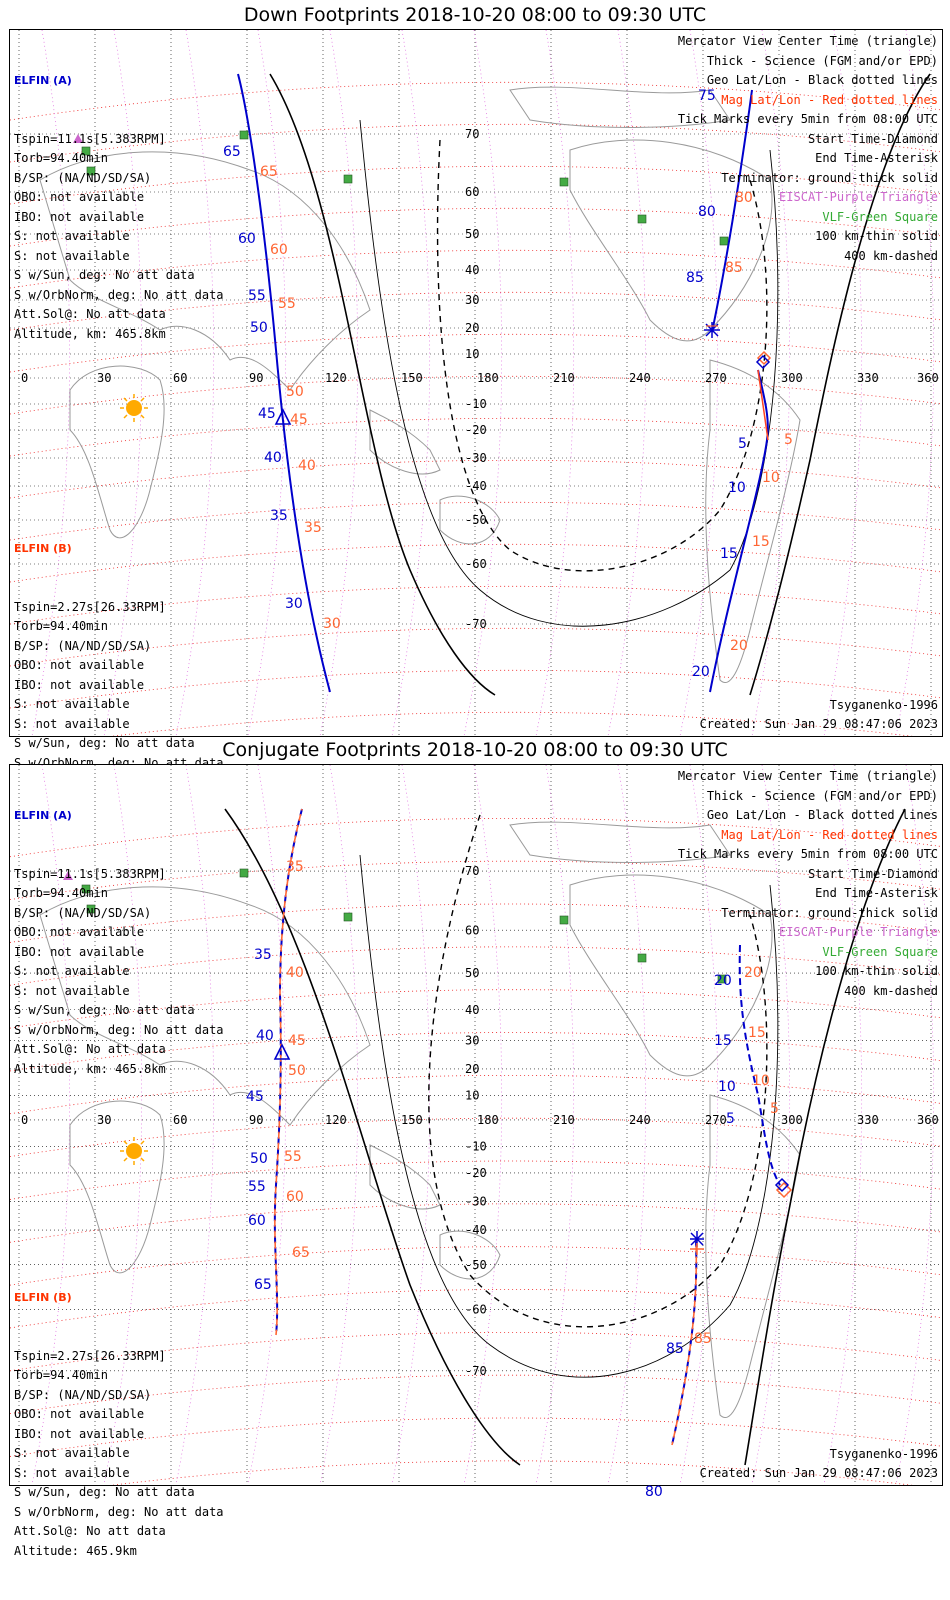 The height and width of the screenshot is (1600, 950). What do you see at coordinates (297, 1041) in the screenshot?
I see `elfin-b-tick-label: 45` at bounding box center [297, 1041].